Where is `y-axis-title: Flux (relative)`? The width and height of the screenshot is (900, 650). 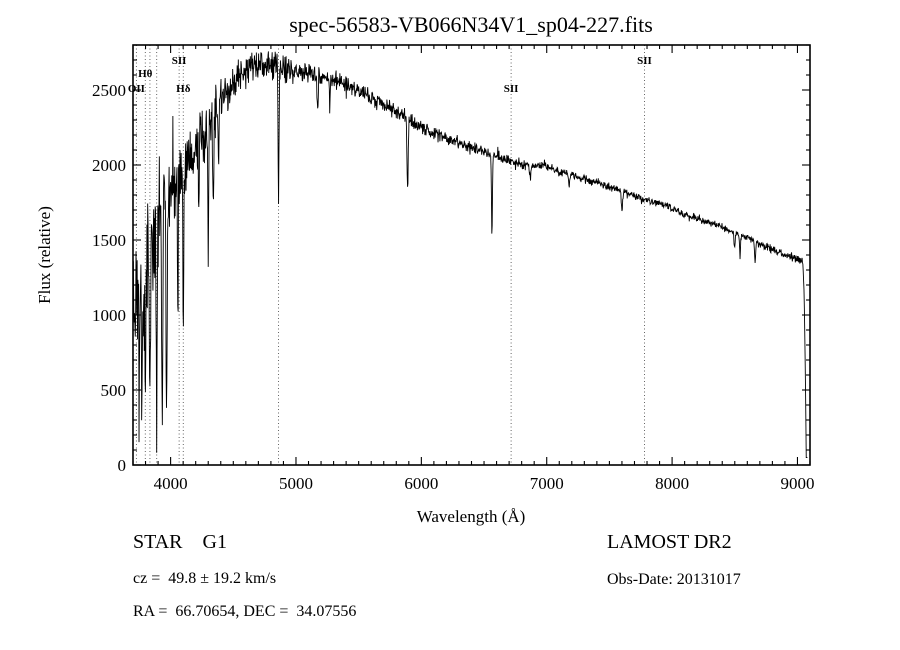
y-axis-title: Flux (relative) is located at coordinates (44, 255).